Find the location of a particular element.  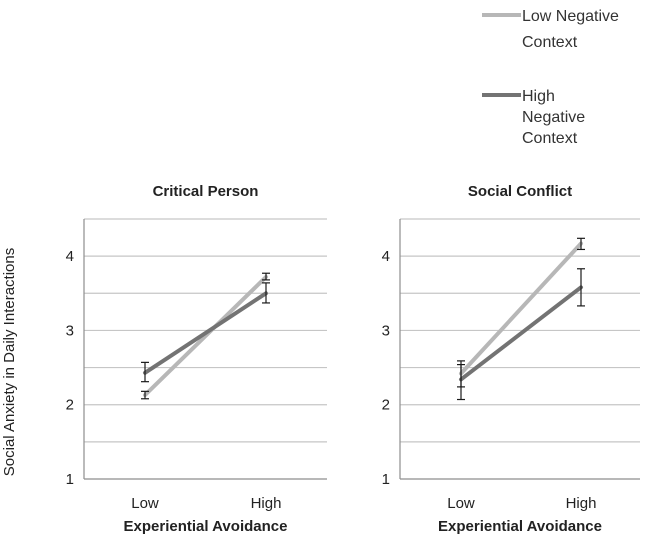

social-conflict-series-line-high-negative-context is located at coordinates (521, 333).